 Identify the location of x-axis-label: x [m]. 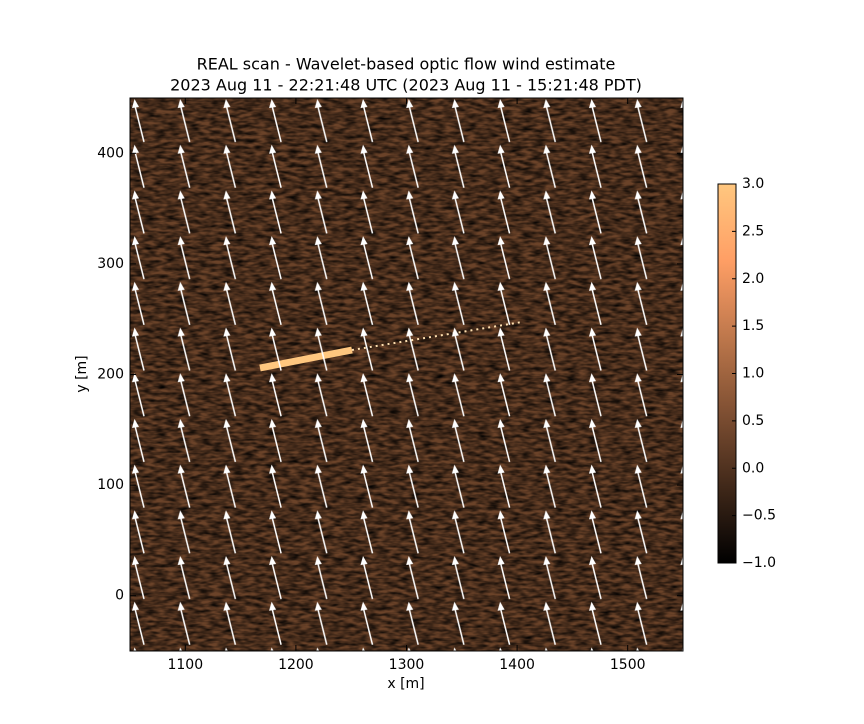
(405, 684).